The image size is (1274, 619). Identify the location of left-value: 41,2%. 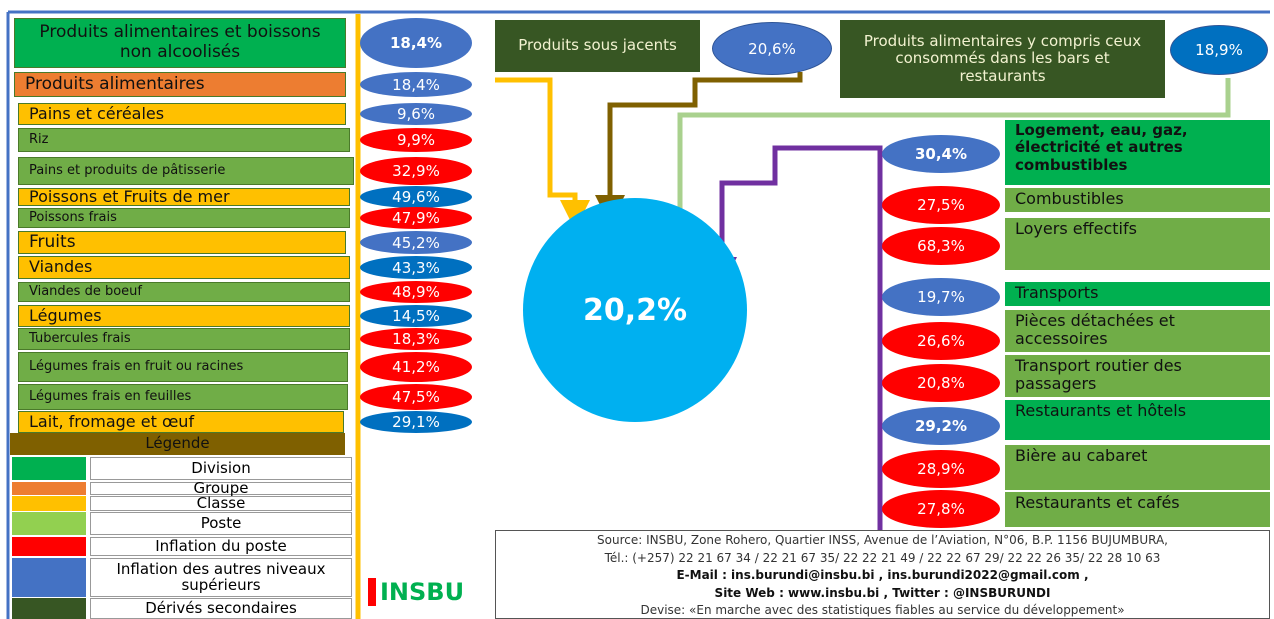
(416, 367).